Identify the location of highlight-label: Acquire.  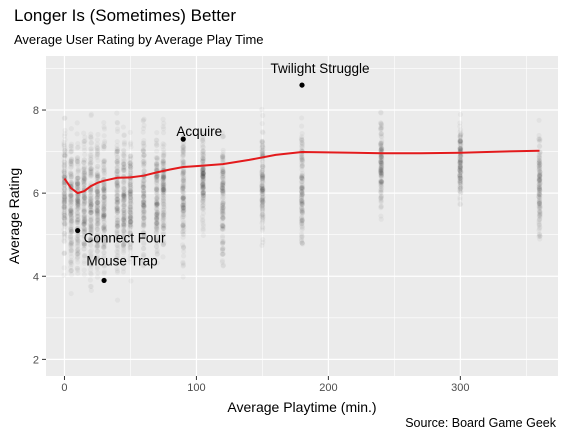
(199, 131).